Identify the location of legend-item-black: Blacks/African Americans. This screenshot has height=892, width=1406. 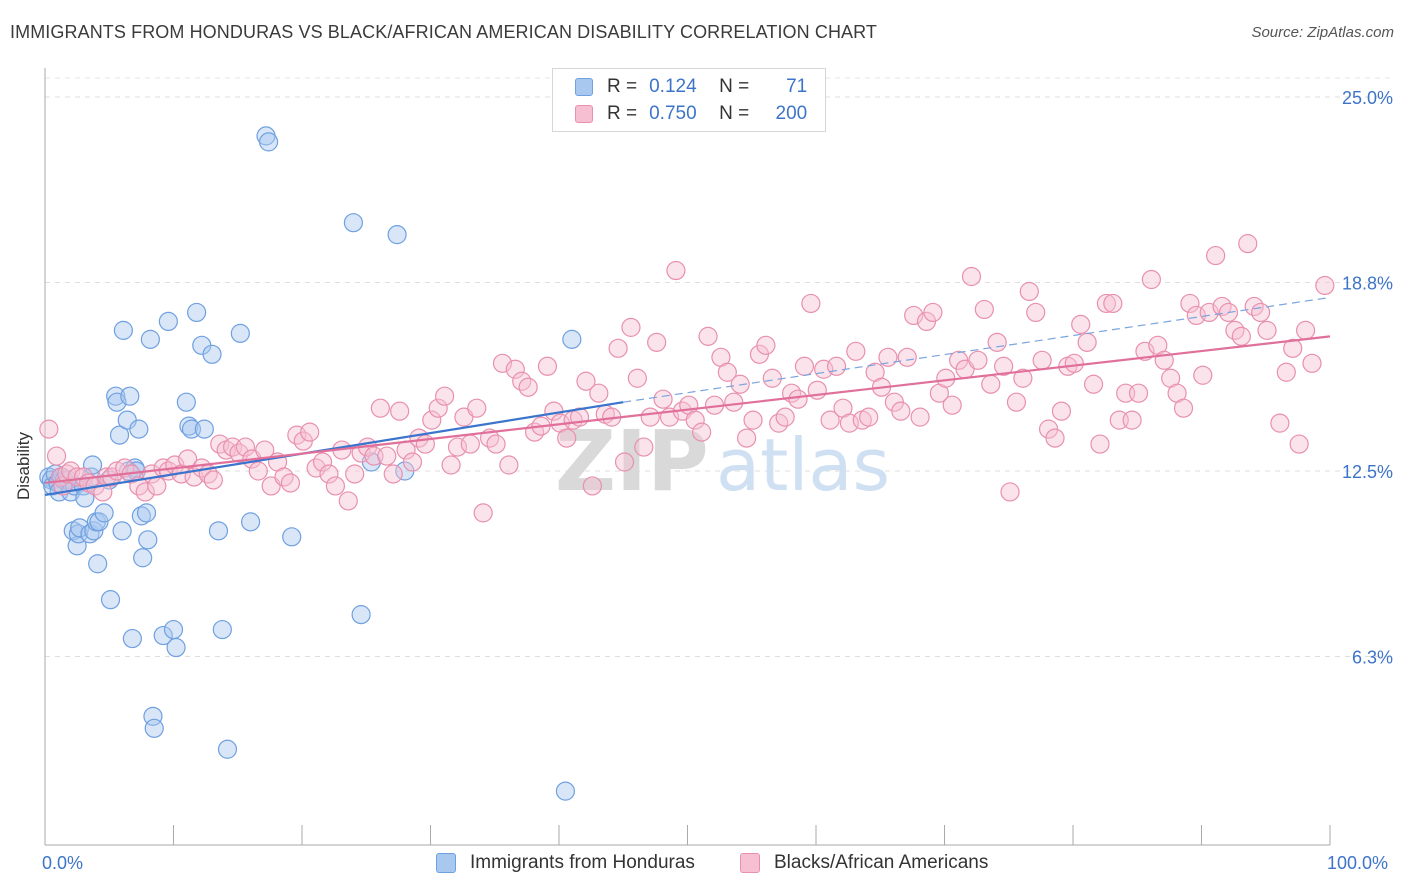
(864, 863).